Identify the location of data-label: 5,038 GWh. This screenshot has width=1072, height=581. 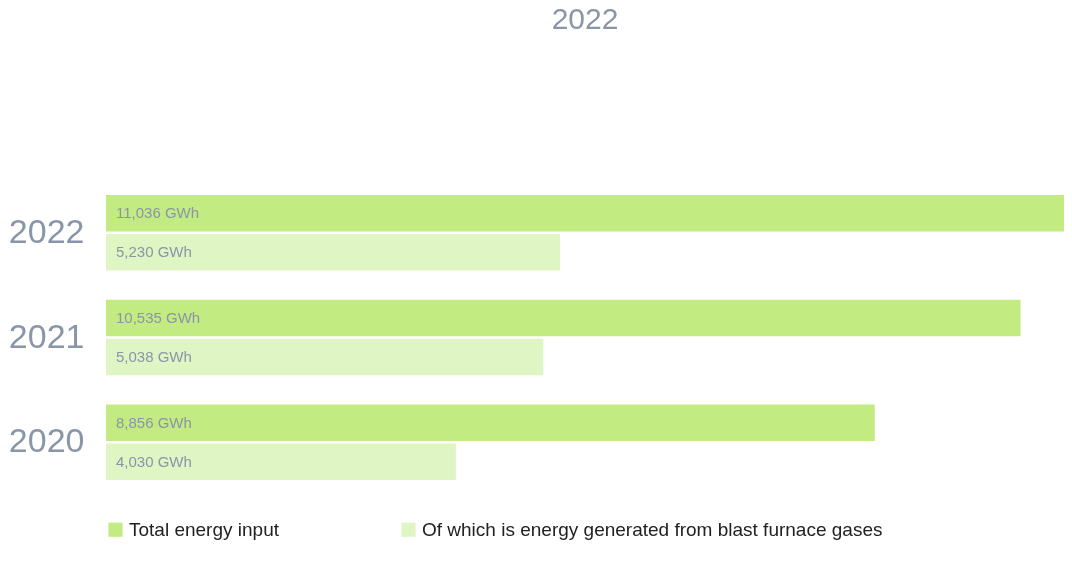
(154, 356).